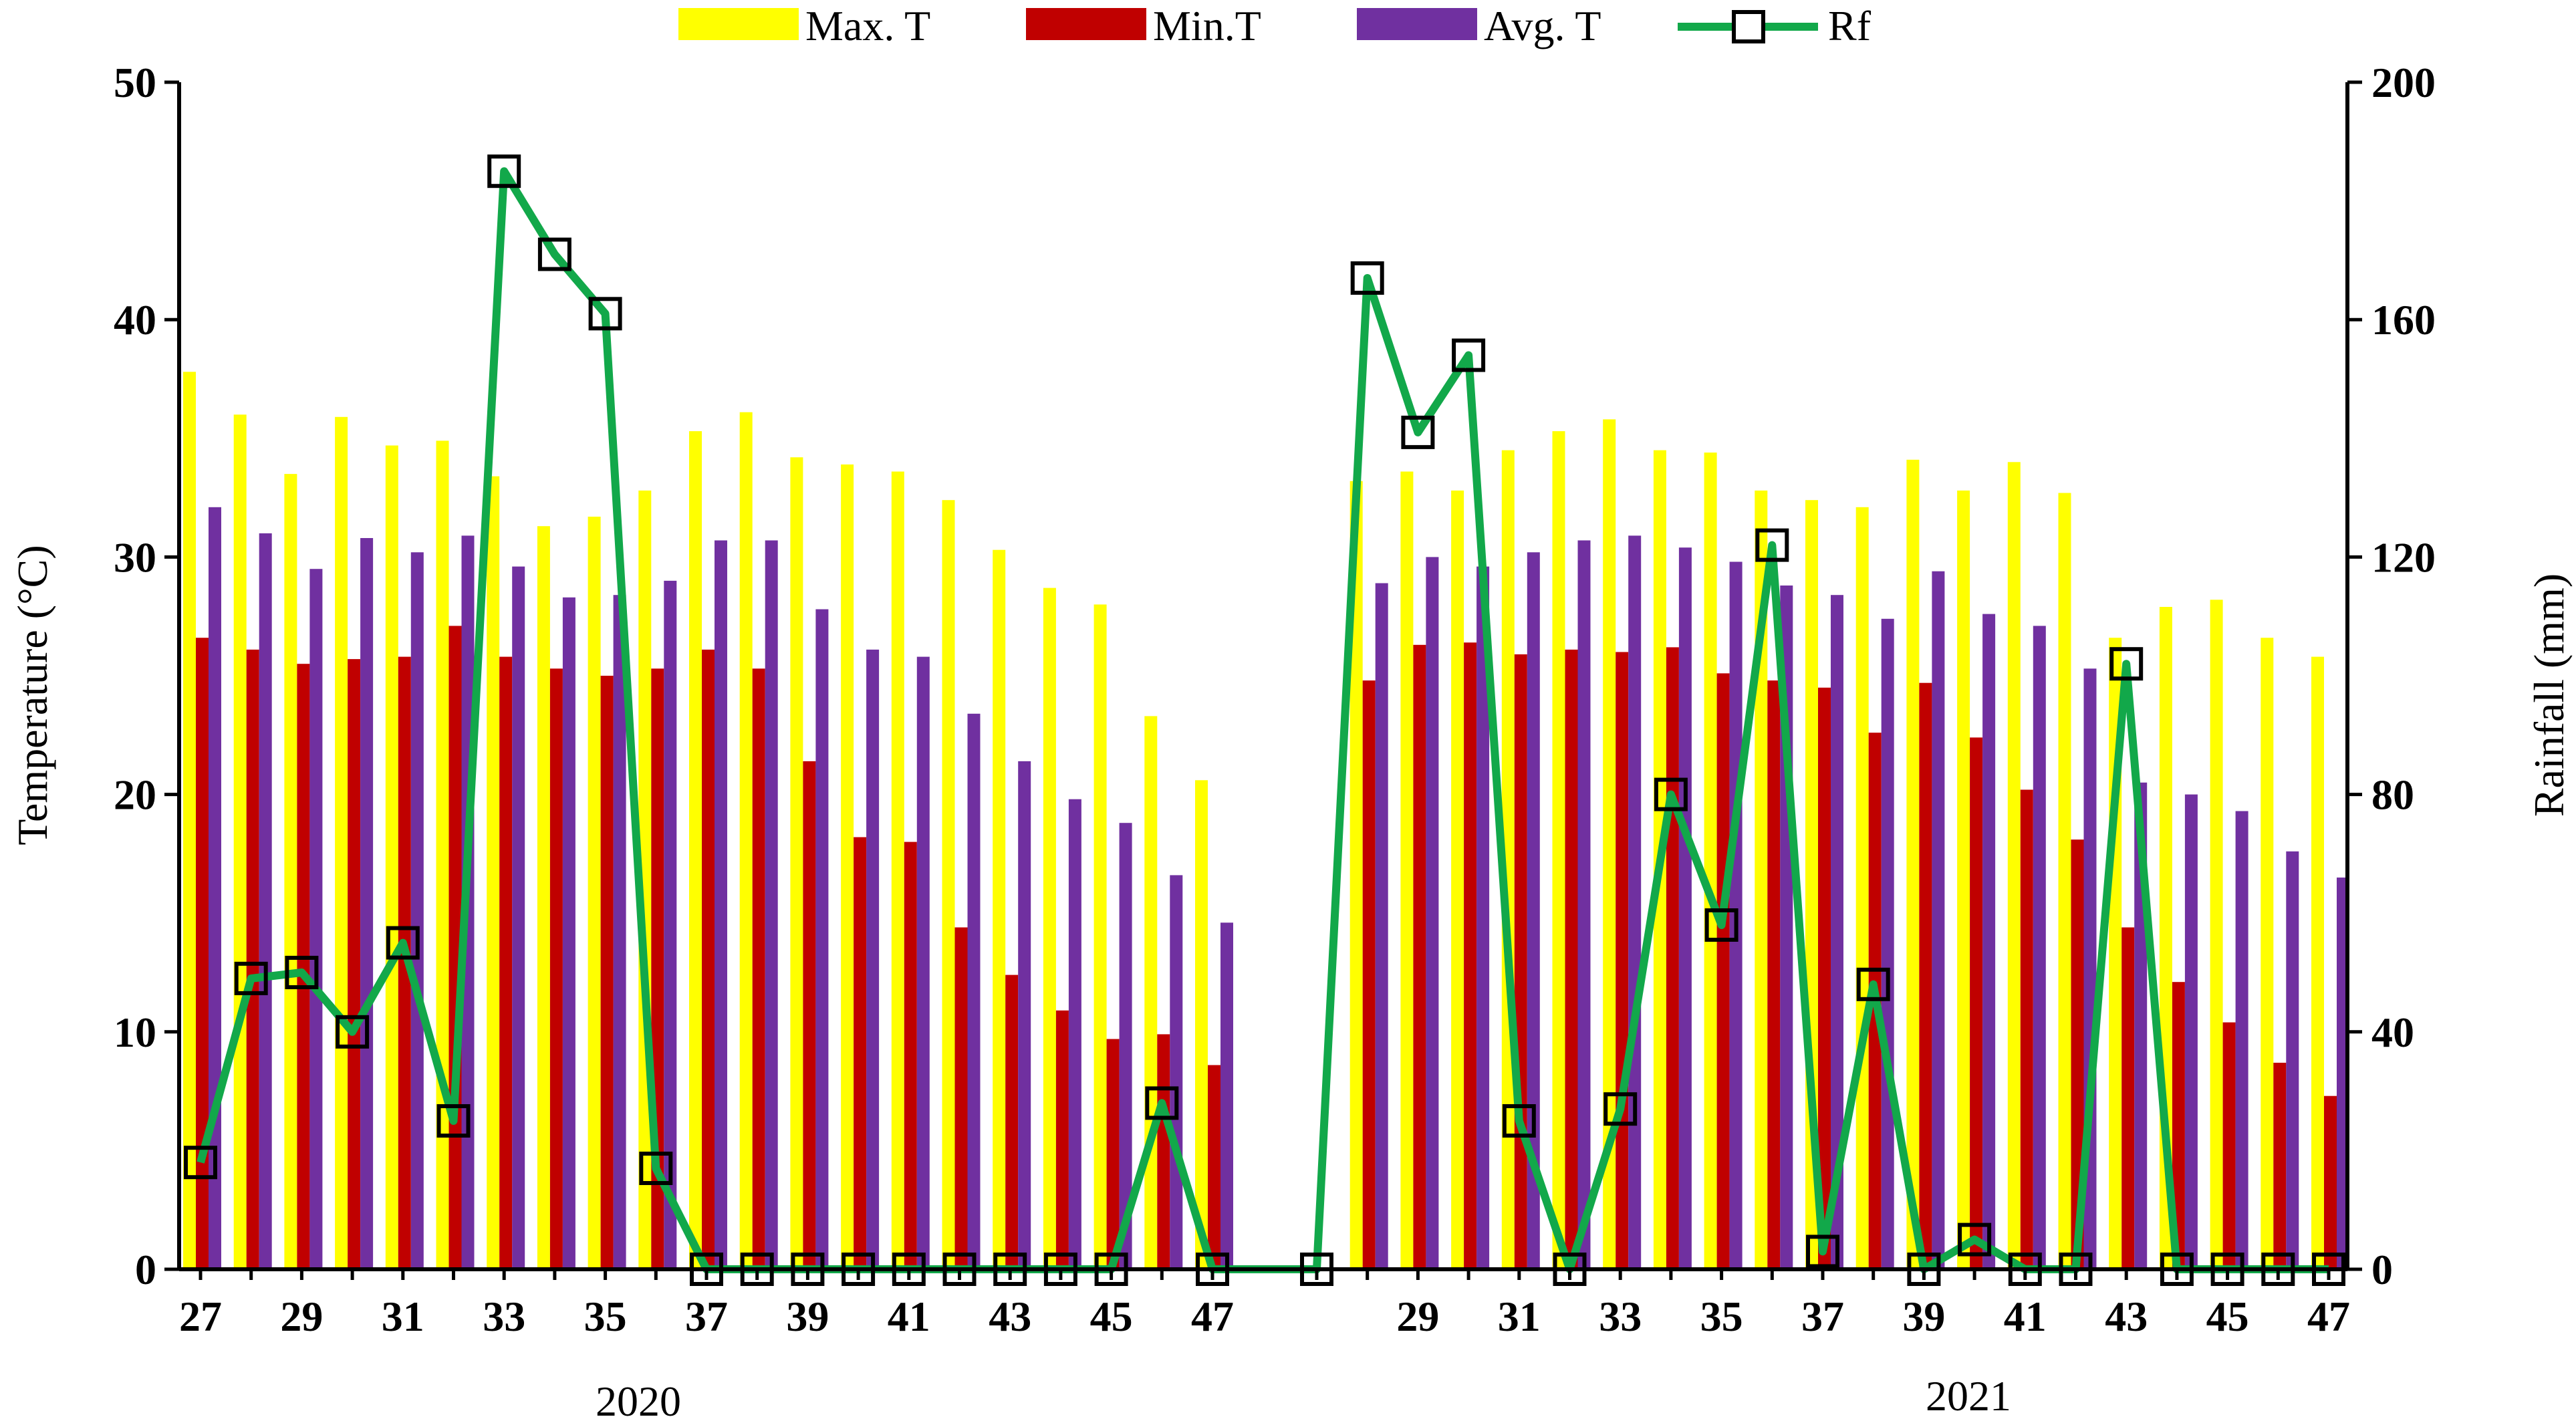  What do you see at coordinates (2039, 947) in the screenshot?
I see `bar-avg-t-2021-wk41` at bounding box center [2039, 947].